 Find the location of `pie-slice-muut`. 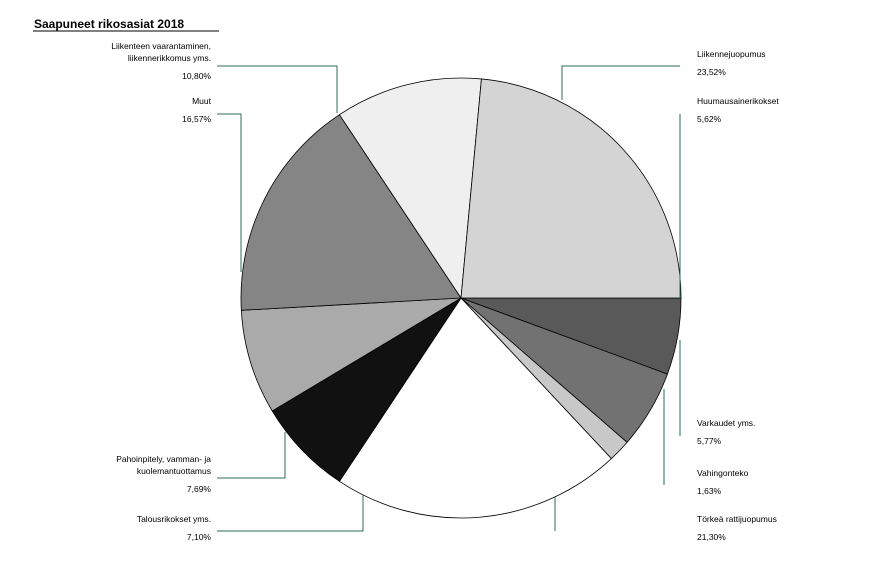

pie-slice-muut is located at coordinates (351, 212).